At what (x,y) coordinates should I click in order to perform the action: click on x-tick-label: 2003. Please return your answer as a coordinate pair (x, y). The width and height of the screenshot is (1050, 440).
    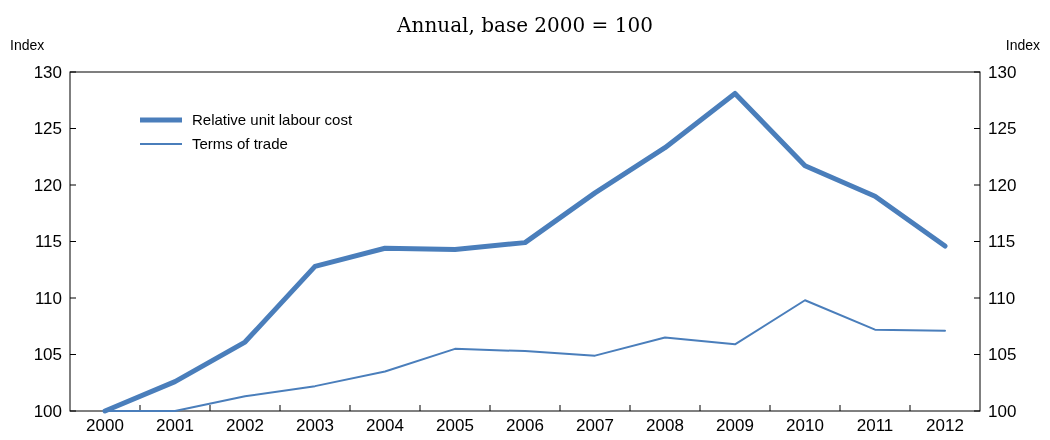
    Looking at the image, I should click on (315, 425).